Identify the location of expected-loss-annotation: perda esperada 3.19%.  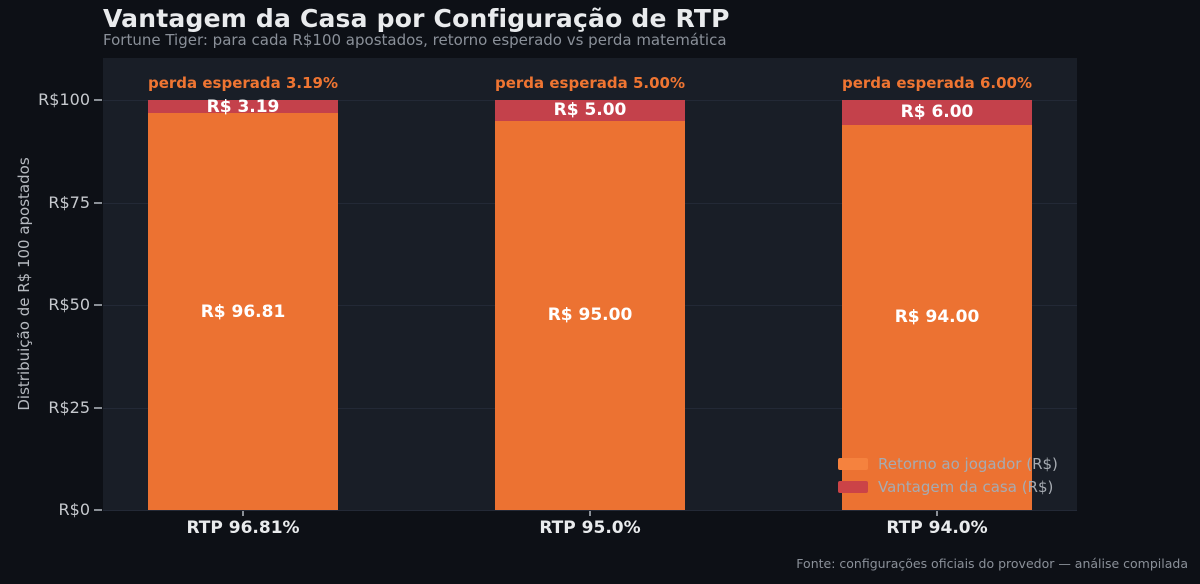
(243, 83).